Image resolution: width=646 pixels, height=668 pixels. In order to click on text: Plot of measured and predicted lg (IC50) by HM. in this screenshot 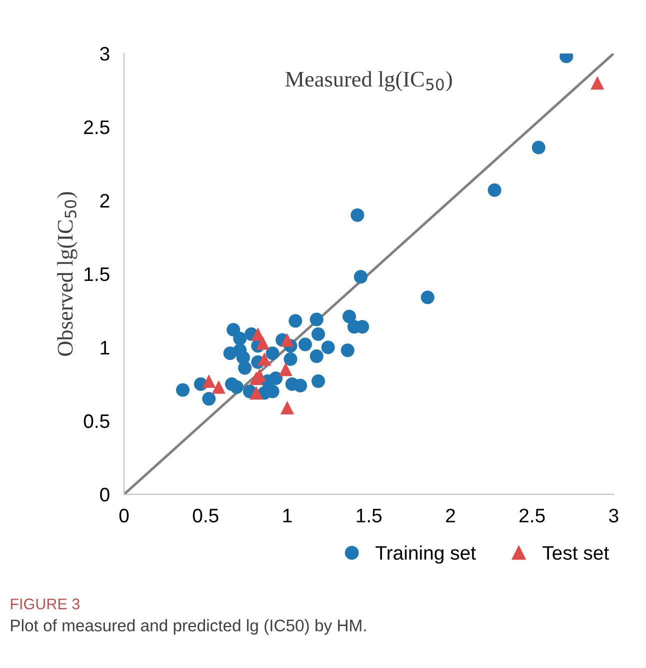, I will do `click(188, 627)`.